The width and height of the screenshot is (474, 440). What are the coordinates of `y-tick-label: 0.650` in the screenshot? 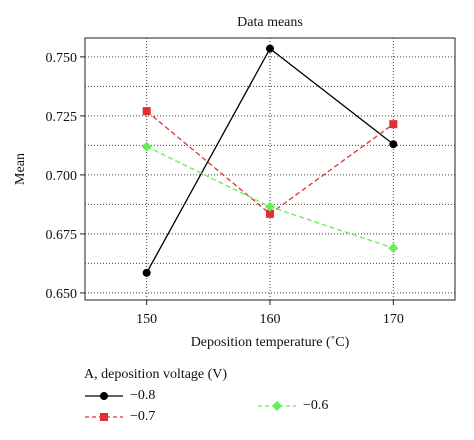 It's located at (62, 294).